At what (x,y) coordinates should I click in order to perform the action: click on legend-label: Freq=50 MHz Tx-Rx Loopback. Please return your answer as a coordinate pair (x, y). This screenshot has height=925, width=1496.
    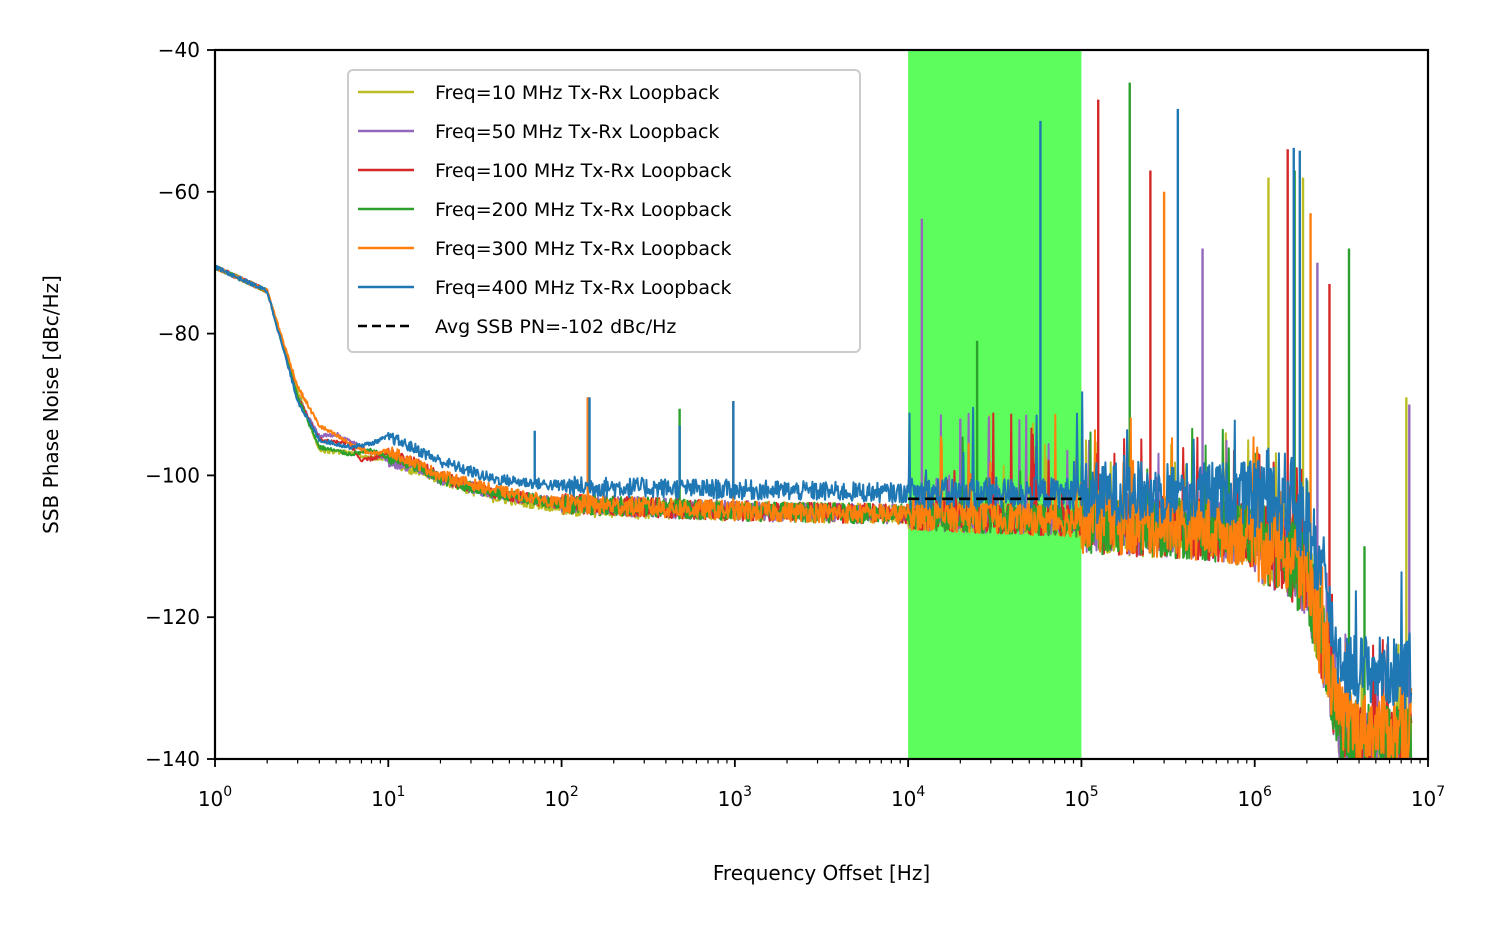
    Looking at the image, I should click on (577, 132).